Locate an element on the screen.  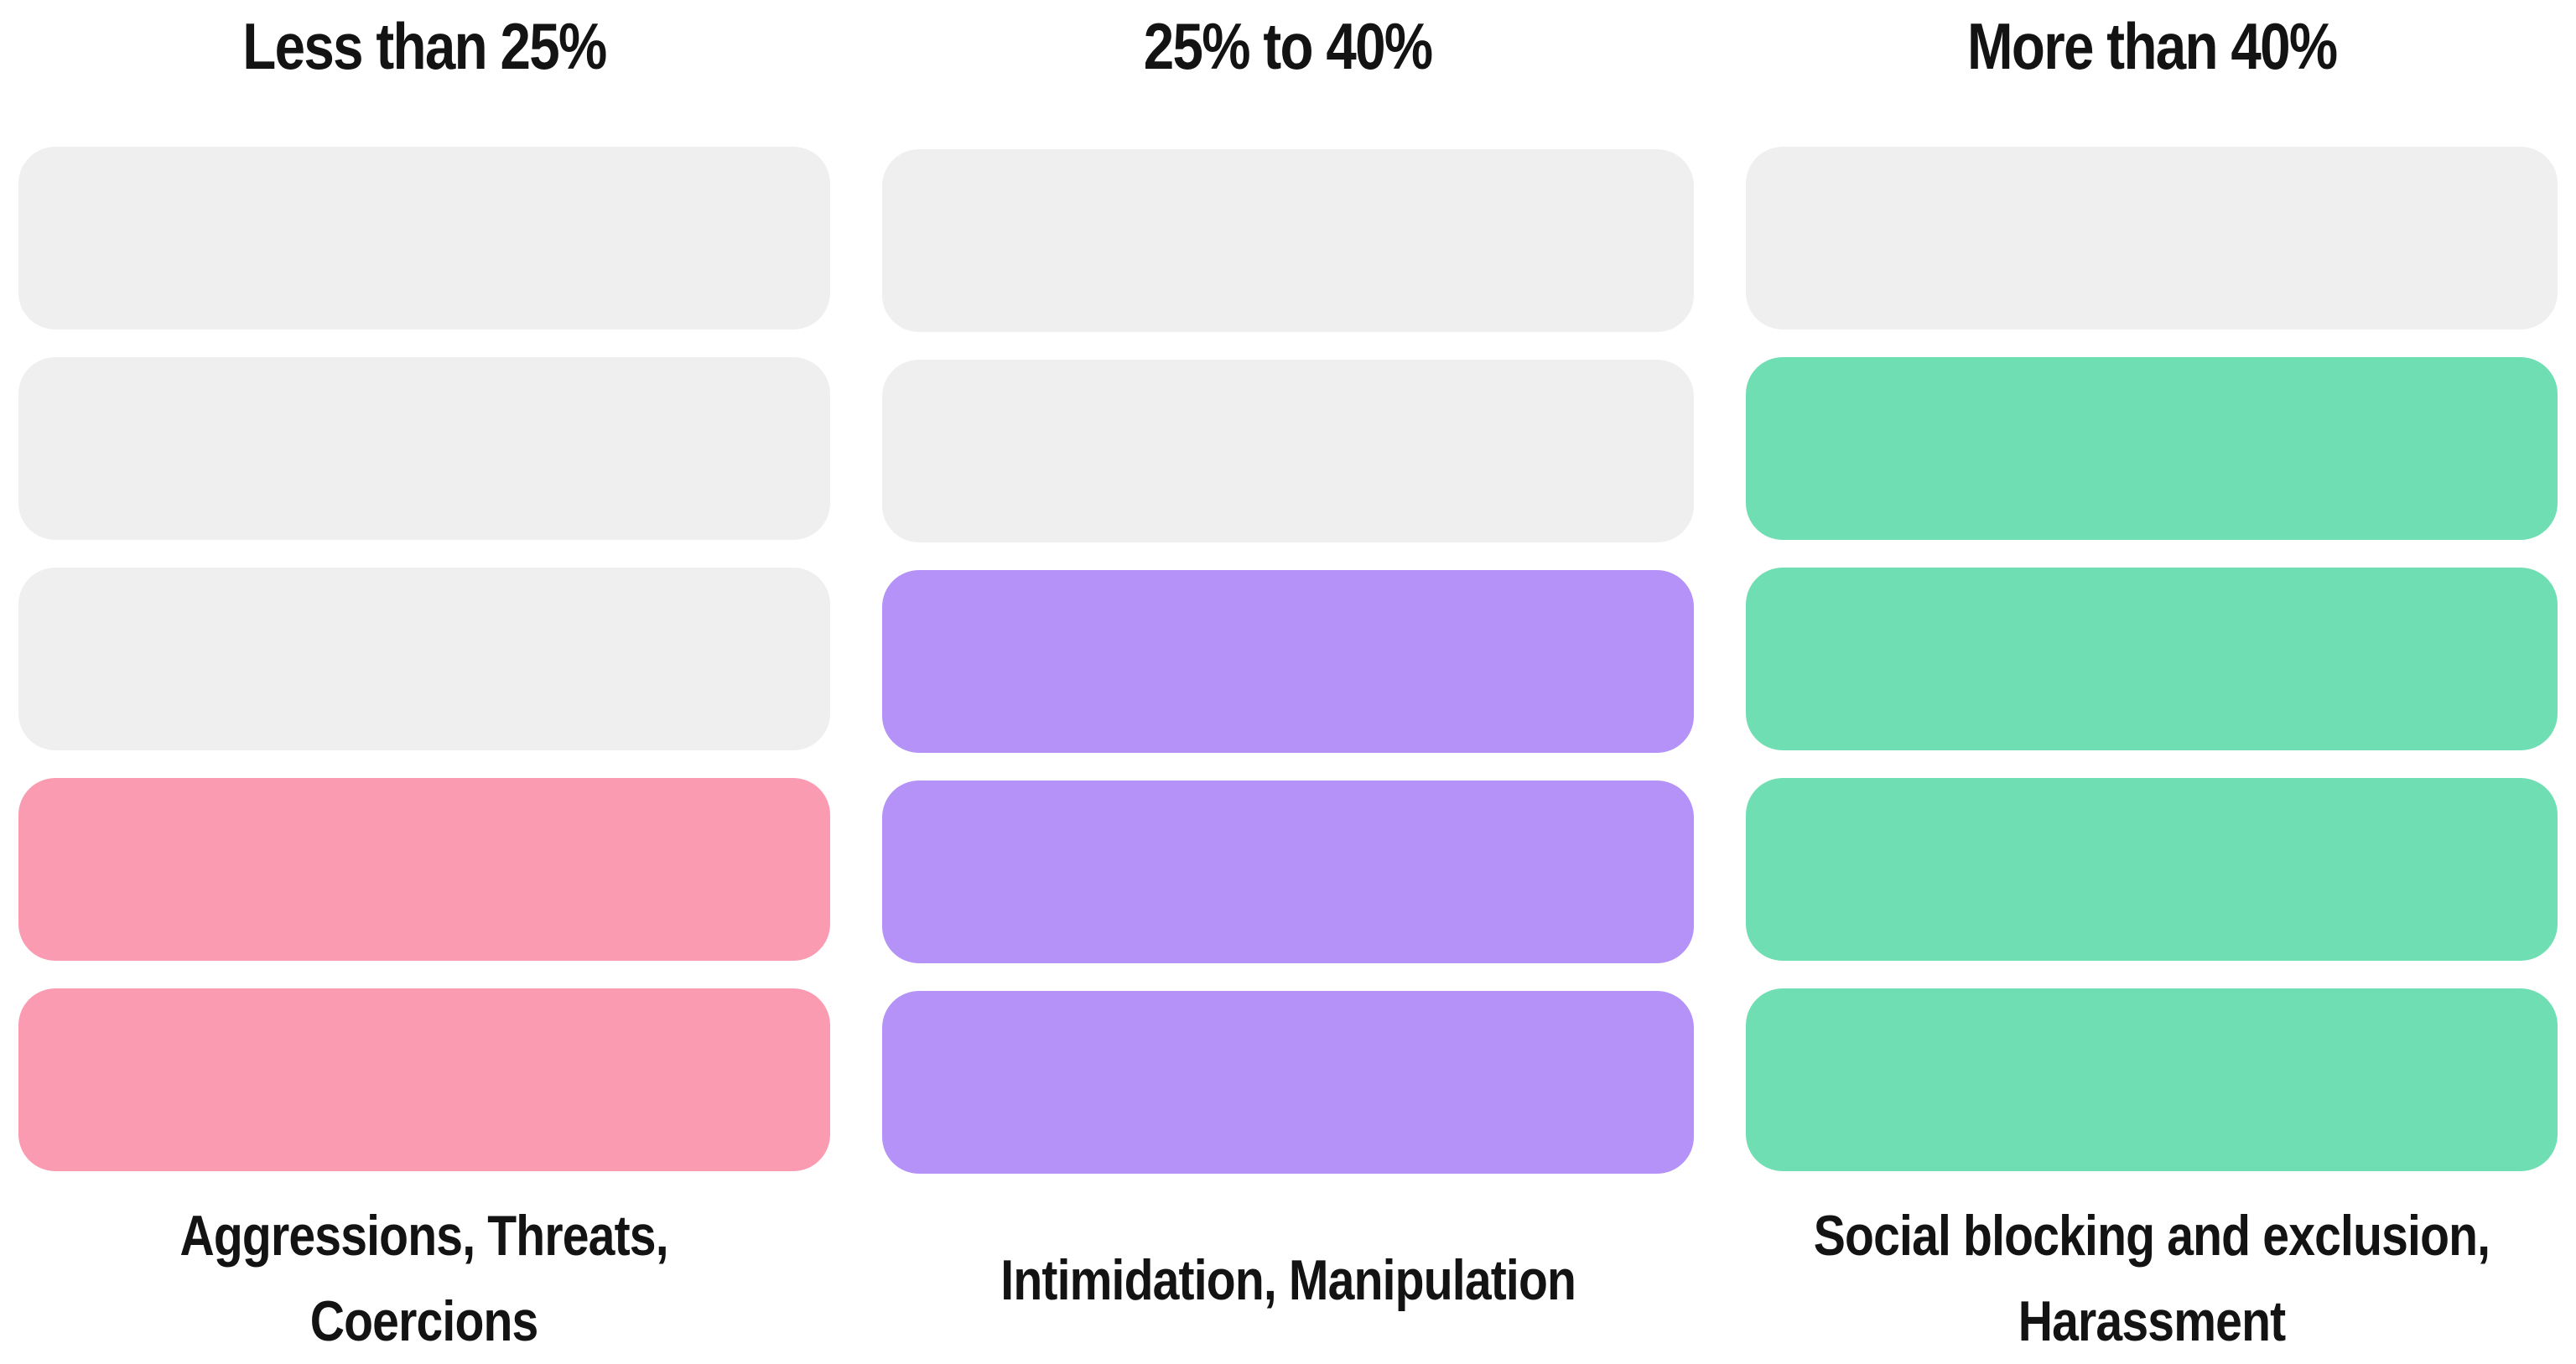
column-header: More than 40% is located at coordinates (2152, 73).